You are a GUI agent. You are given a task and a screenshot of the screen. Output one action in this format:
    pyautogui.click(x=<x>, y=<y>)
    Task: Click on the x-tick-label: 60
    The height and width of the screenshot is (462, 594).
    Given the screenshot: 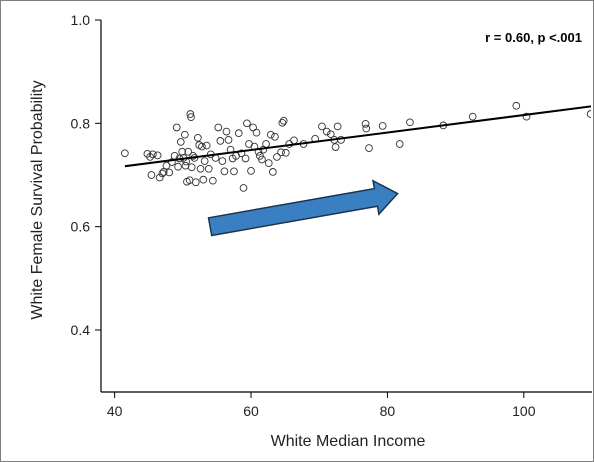 What is the action you would take?
    pyautogui.click(x=251, y=411)
    